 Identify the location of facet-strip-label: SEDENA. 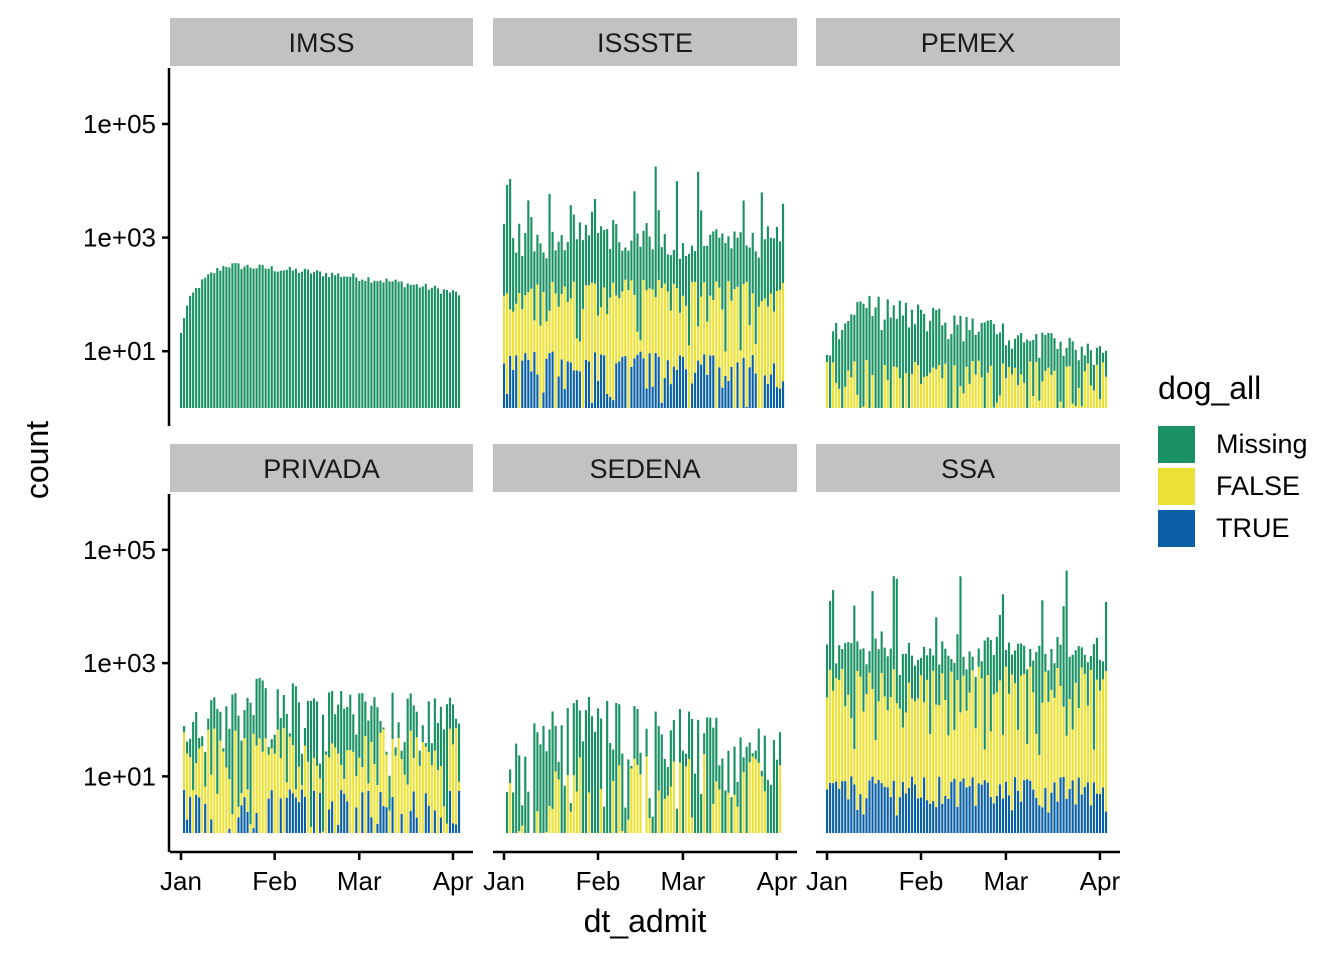
(644, 469).